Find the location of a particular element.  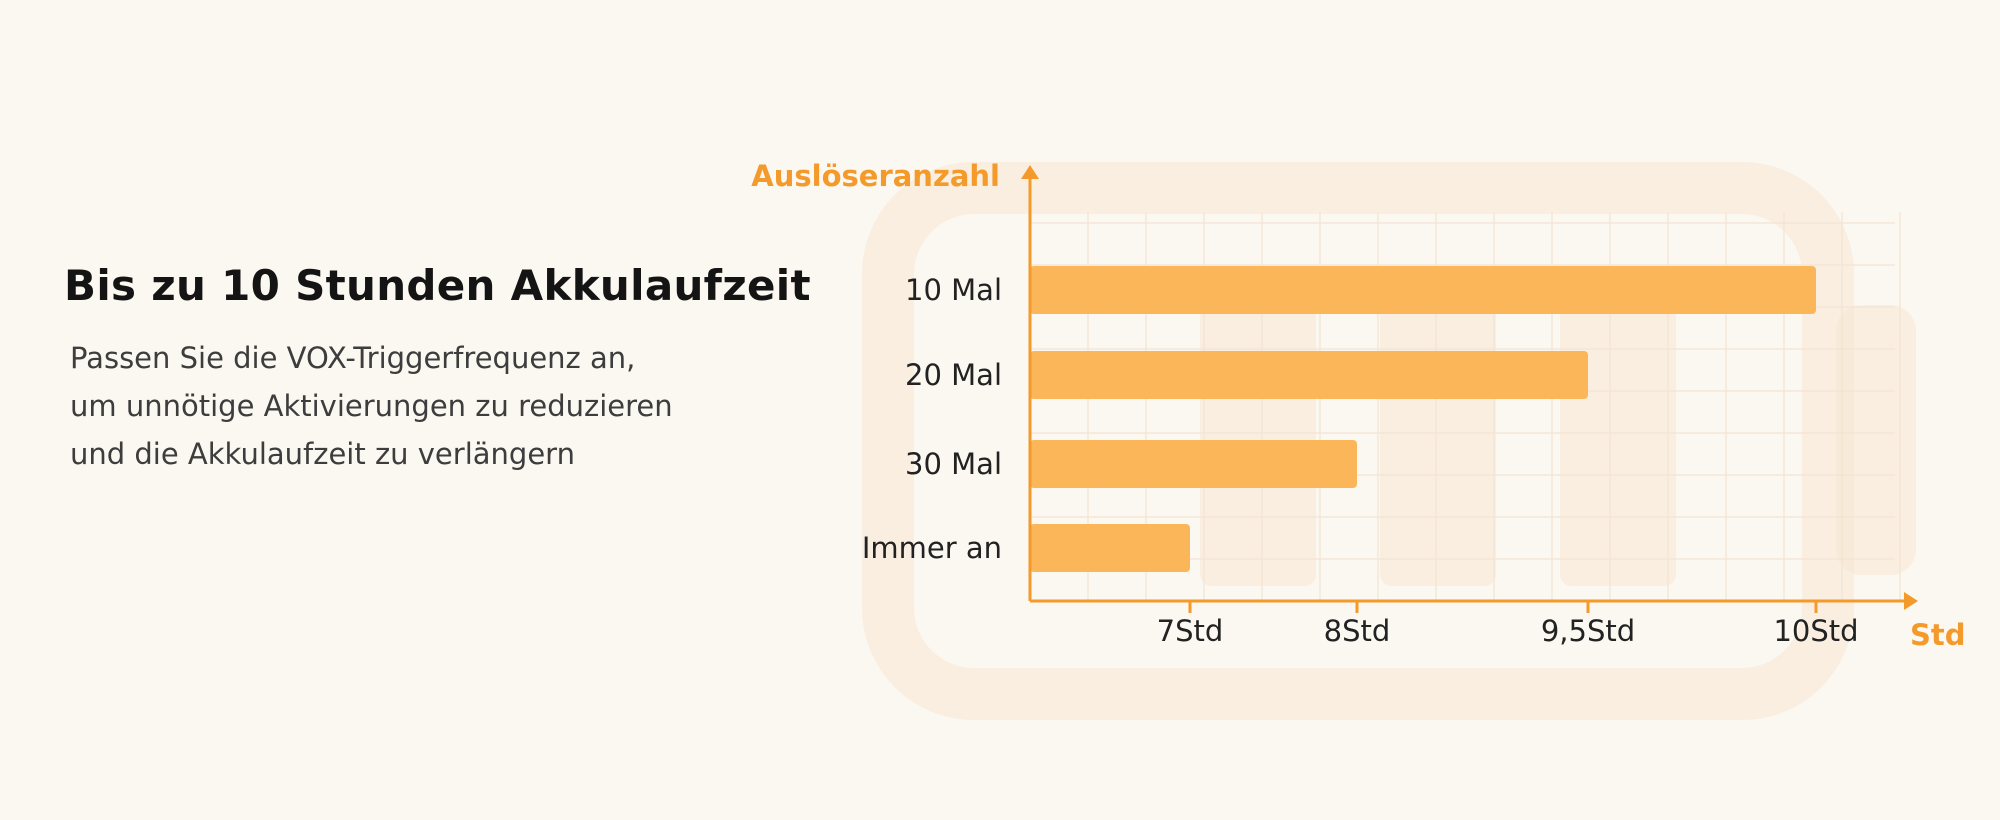

x-tick-label: 7Std is located at coordinates (1190, 631).